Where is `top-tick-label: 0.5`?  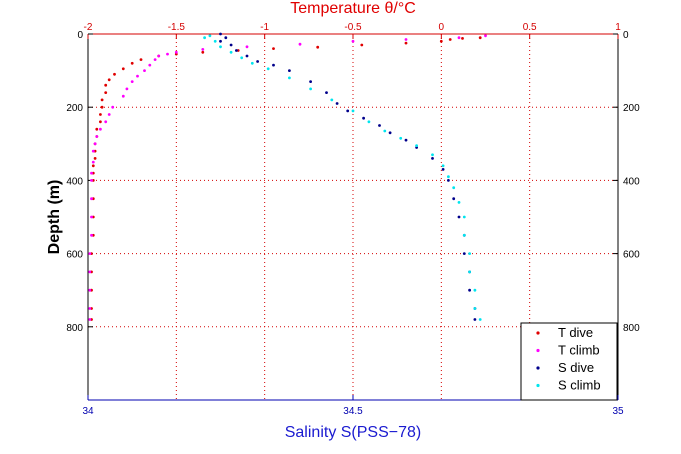
top-tick-label: 0.5 is located at coordinates (530, 27).